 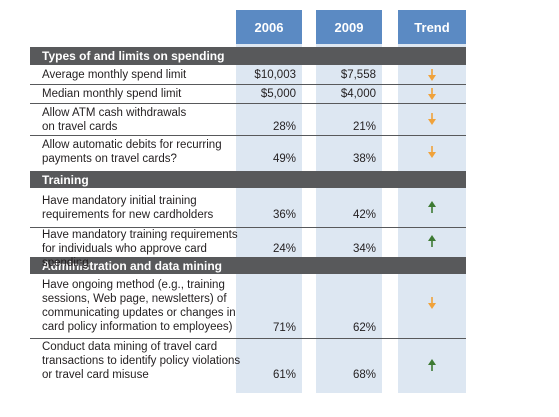 I want to click on value-2009: 21%, so click(x=364, y=127).